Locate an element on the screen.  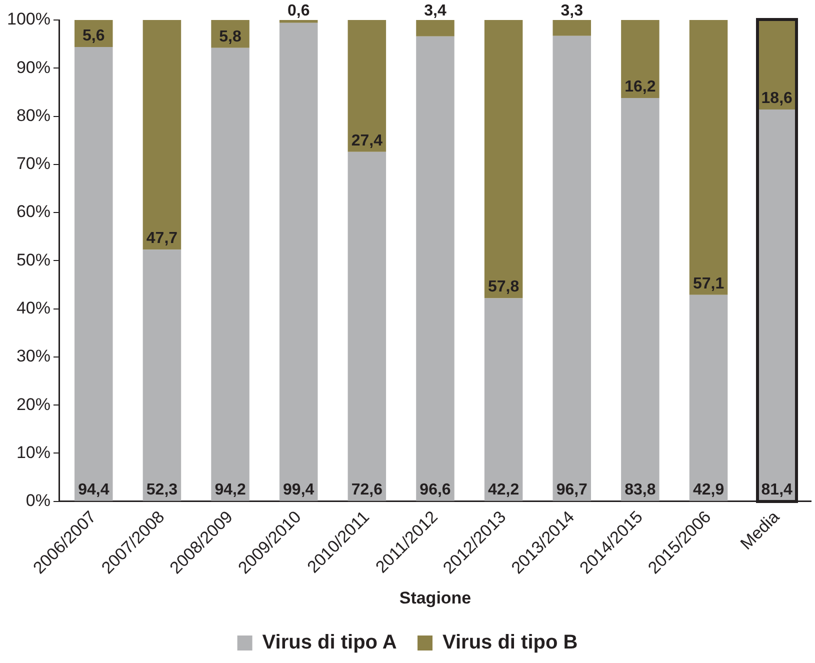
legend-label: Virus di tipo B is located at coordinates (510, 643).